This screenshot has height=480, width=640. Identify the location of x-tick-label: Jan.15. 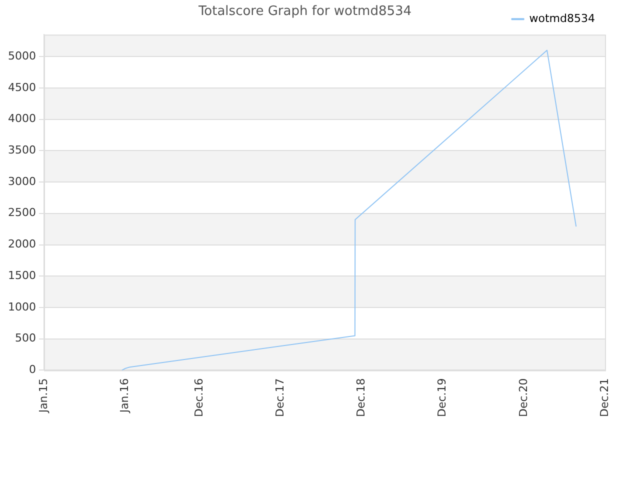
(43, 396).